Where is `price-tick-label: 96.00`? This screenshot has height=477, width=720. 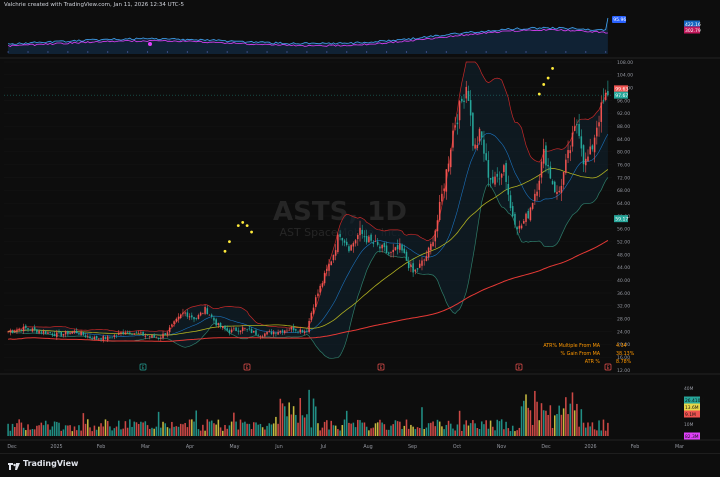
price-tick-label: 96.00 is located at coordinates (623, 101).